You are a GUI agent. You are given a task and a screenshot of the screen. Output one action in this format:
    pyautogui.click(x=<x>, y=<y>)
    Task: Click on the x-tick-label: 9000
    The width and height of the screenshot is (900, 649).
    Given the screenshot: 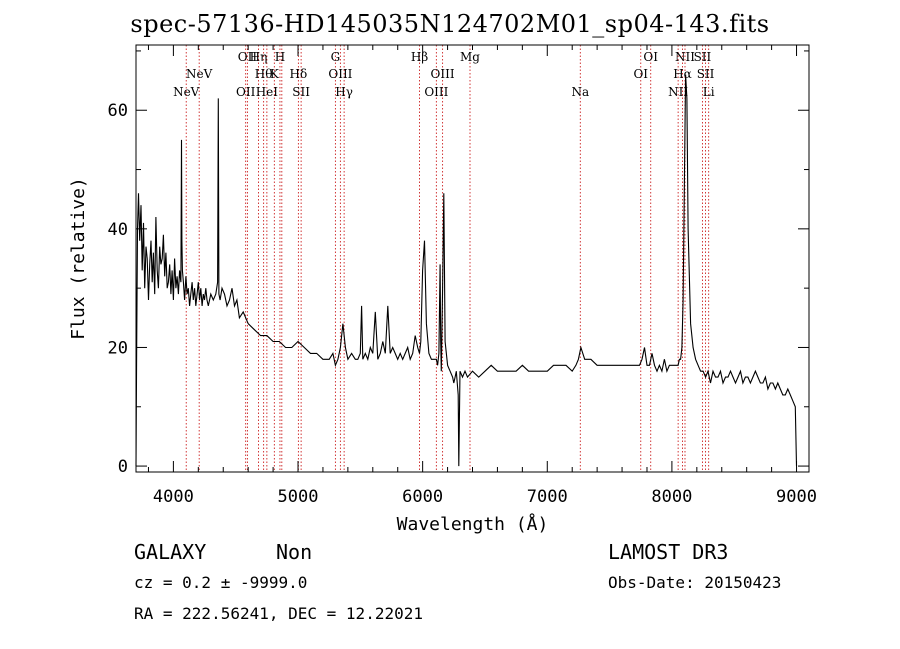 What is the action you would take?
    pyautogui.click(x=796, y=497)
    